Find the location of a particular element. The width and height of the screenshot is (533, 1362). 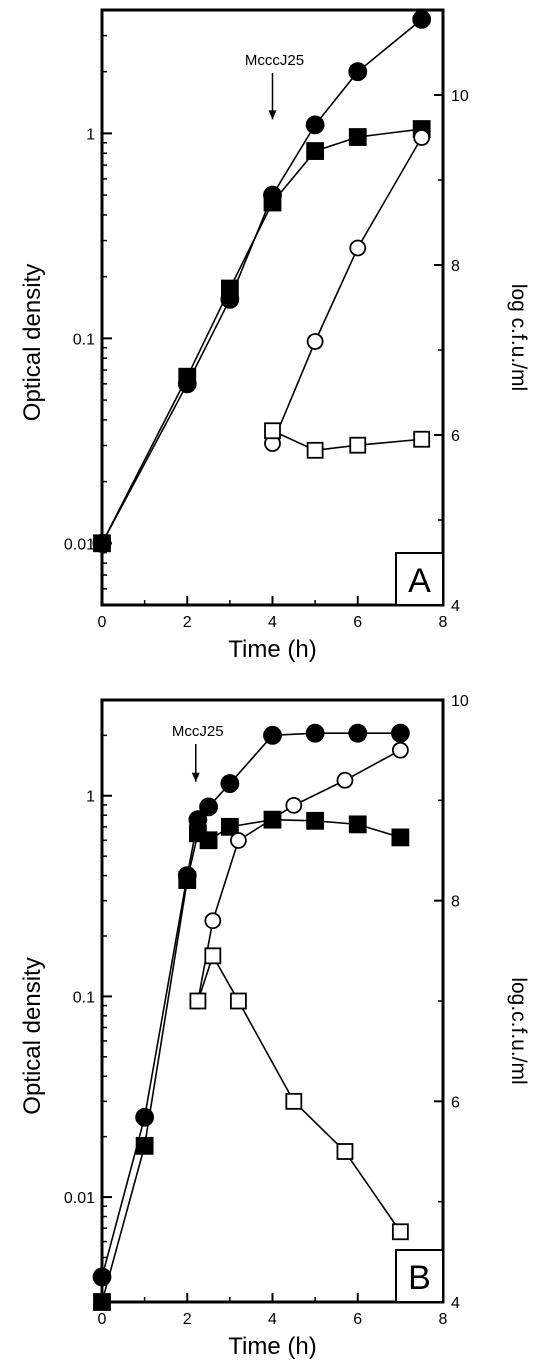

panel-label: B is located at coordinates (419, 1278).